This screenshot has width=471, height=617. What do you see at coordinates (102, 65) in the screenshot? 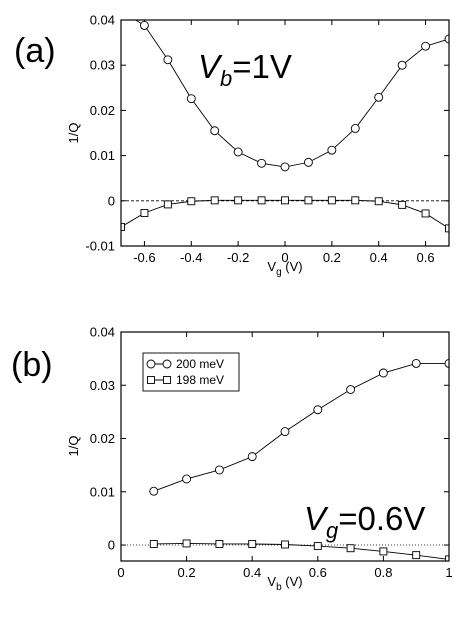
I see `chart-a-ytick-label: 0.03` at bounding box center [102, 65].